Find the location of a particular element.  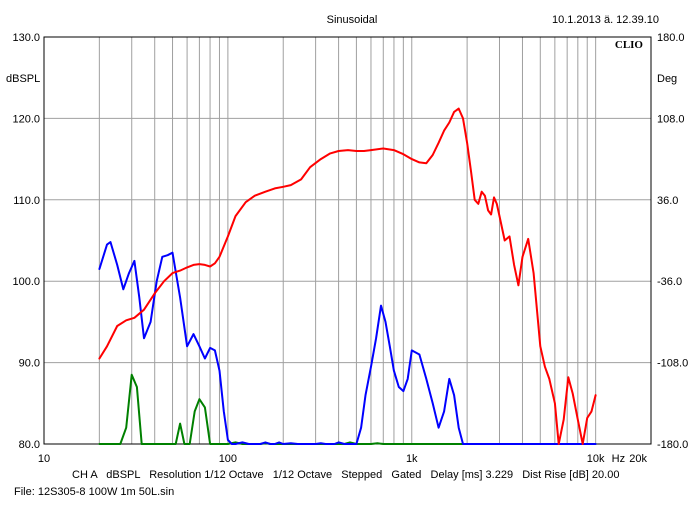

clio-logo: CLIO is located at coordinates (629, 45).